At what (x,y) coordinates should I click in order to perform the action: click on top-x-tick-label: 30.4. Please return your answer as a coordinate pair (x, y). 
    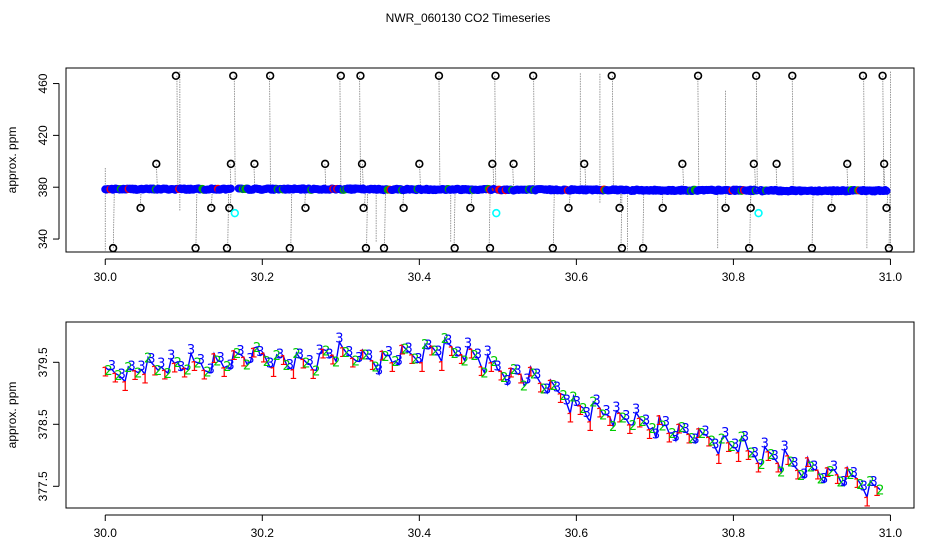
    Looking at the image, I should click on (420, 277).